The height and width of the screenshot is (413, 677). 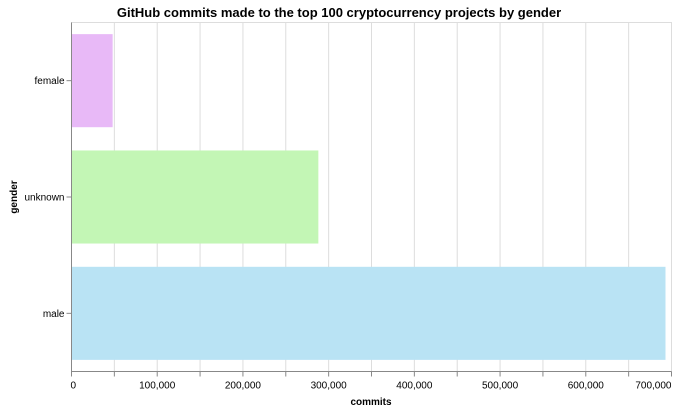 I want to click on x-tick-label: 700,000, so click(x=653, y=386).